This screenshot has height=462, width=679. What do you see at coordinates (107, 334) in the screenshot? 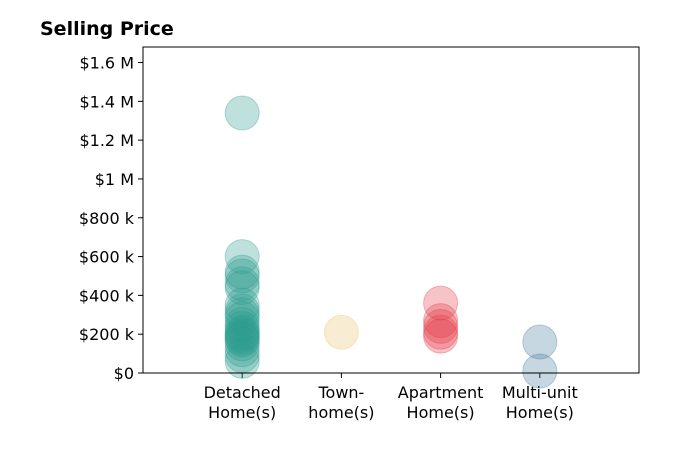
I see `y-tick-label: $200 k` at bounding box center [107, 334].